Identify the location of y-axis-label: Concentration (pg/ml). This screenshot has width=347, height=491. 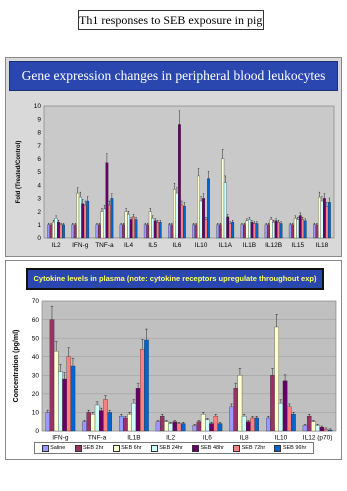
(16, 366).